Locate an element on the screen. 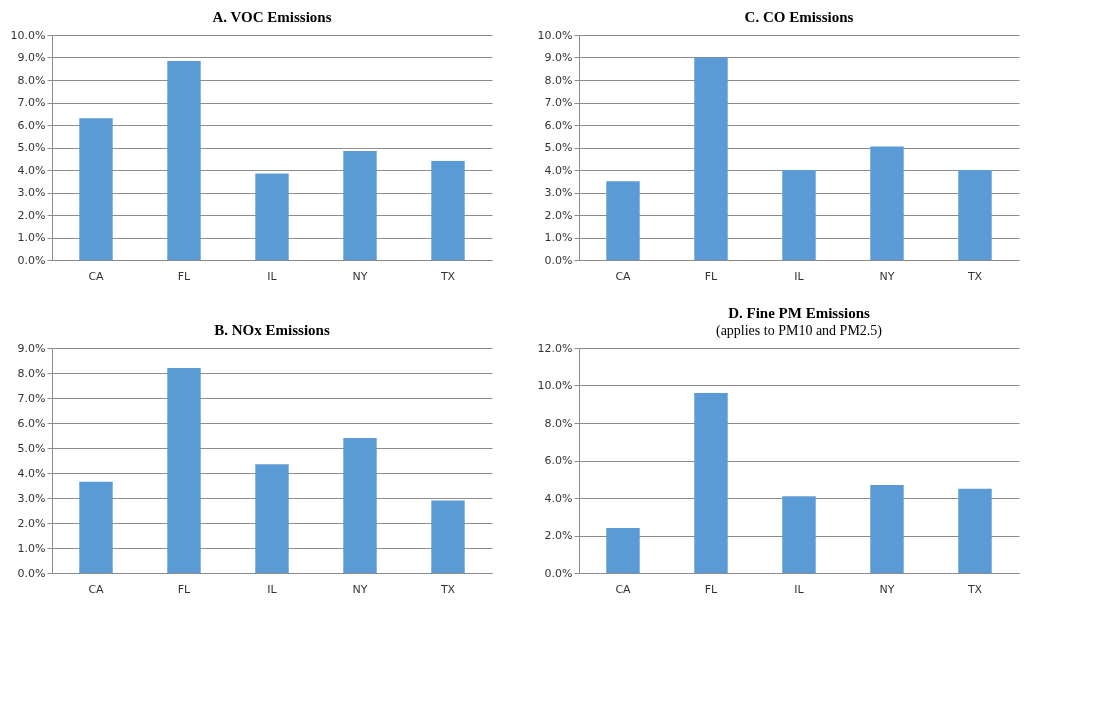  chart-title: D. Fine PM Emissions is located at coordinates (799, 313).